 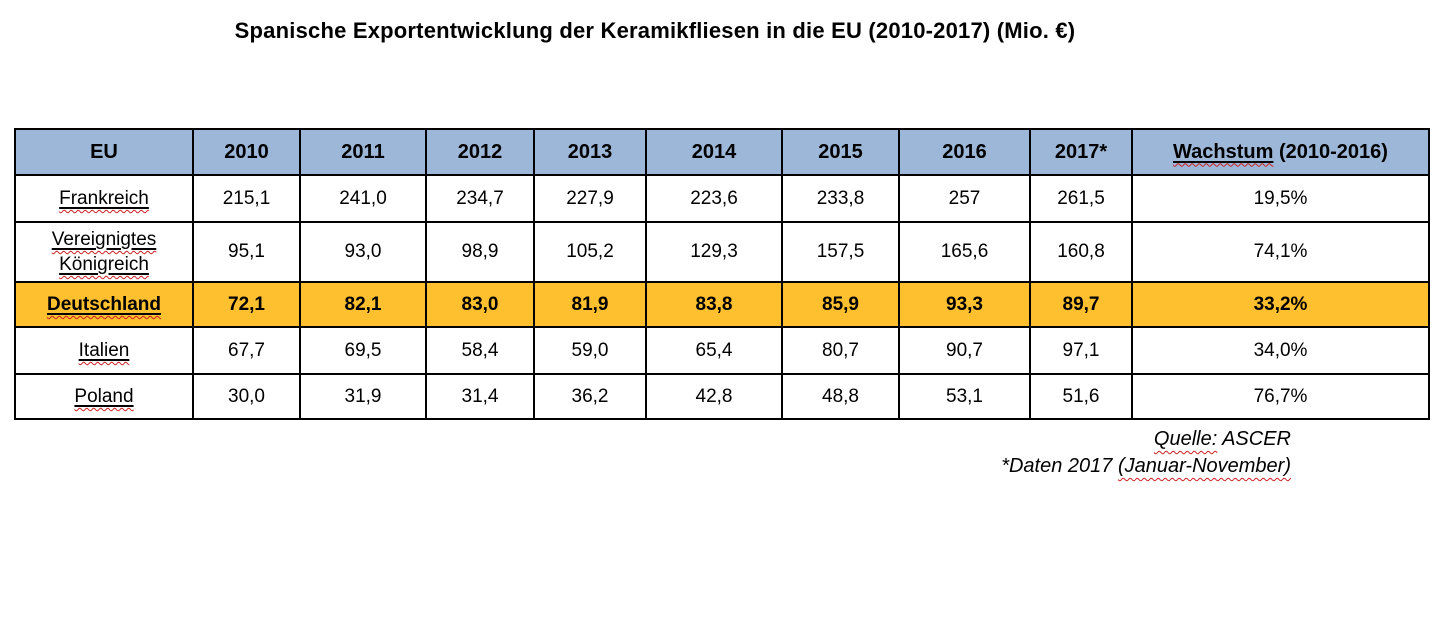 What do you see at coordinates (590, 198) in the screenshot?
I see `value-cell: 227,9` at bounding box center [590, 198].